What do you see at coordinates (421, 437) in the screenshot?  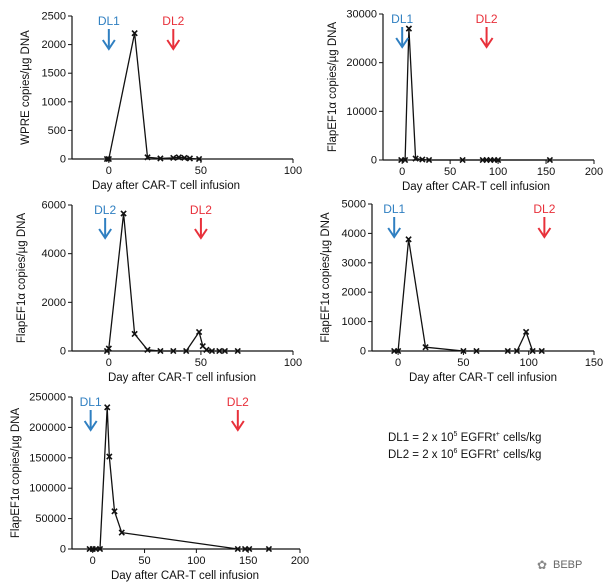 I see `legend-dl1-pre: DL1 = 2 x 10` at bounding box center [421, 437].